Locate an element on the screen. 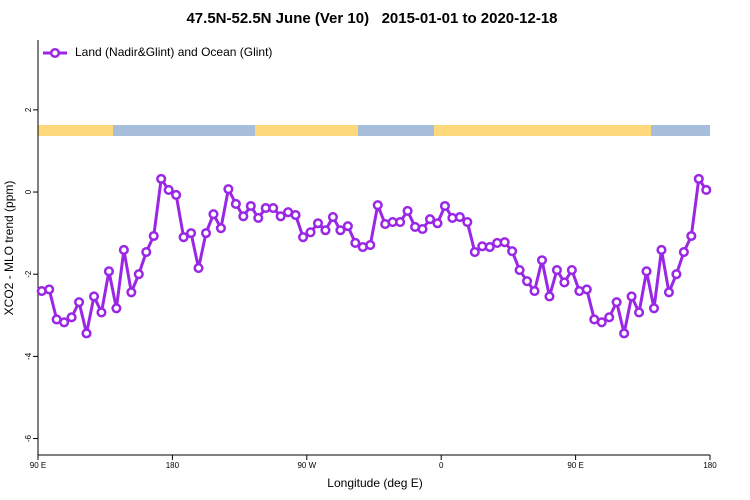 Image resolution: width=750 pixels, height=500 pixels. y-tick-label: 2 is located at coordinates (28, 109).